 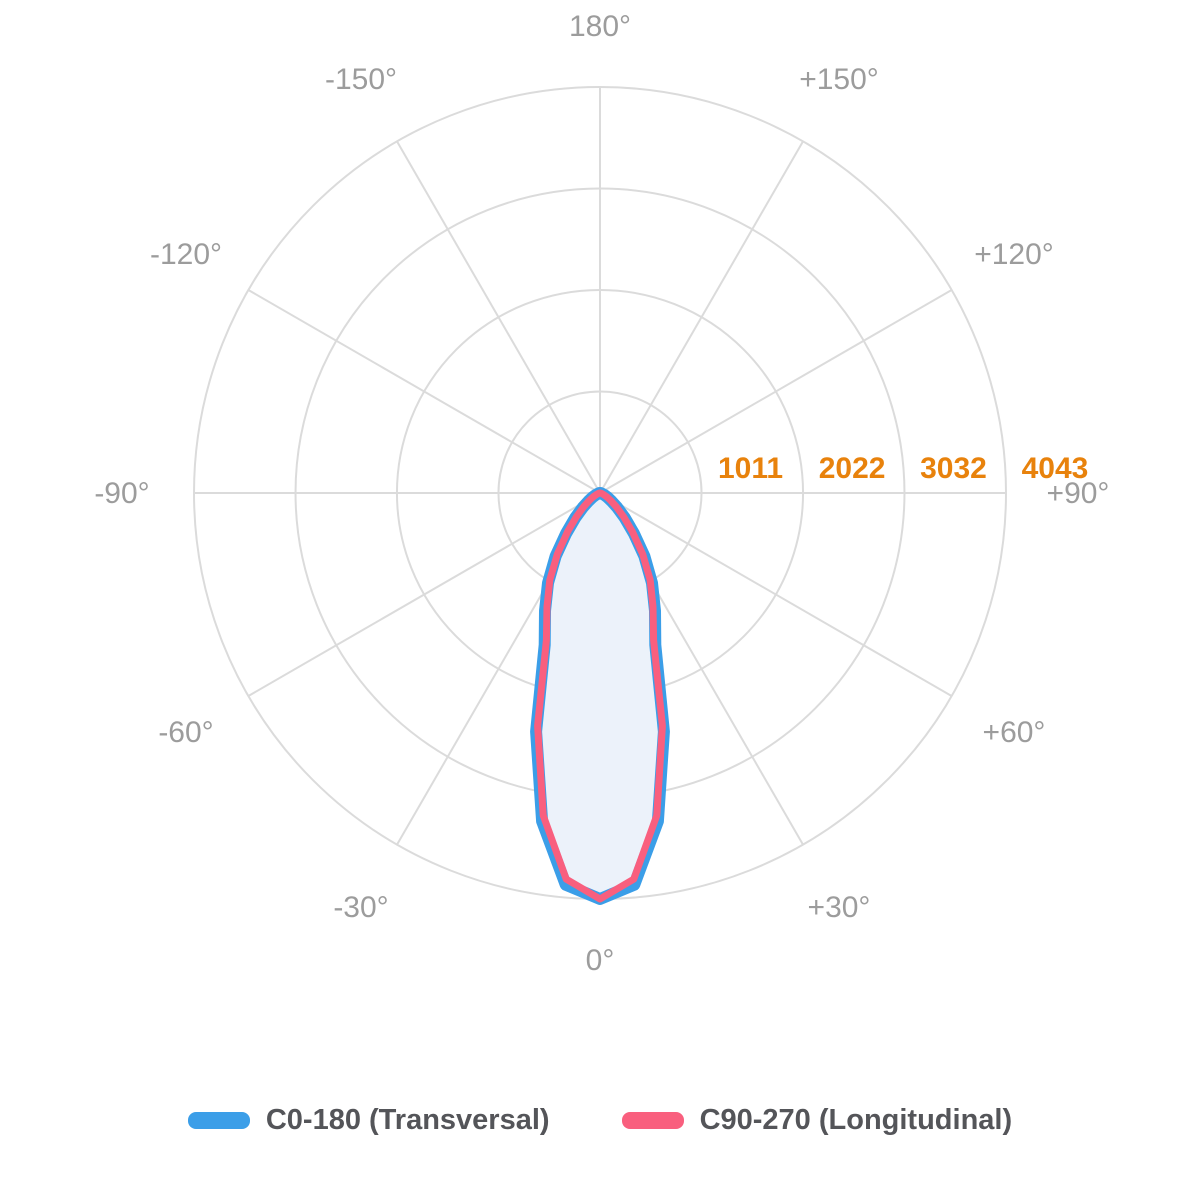 What do you see at coordinates (361, 79) in the screenshot?
I see `angle-label: -150°` at bounding box center [361, 79].